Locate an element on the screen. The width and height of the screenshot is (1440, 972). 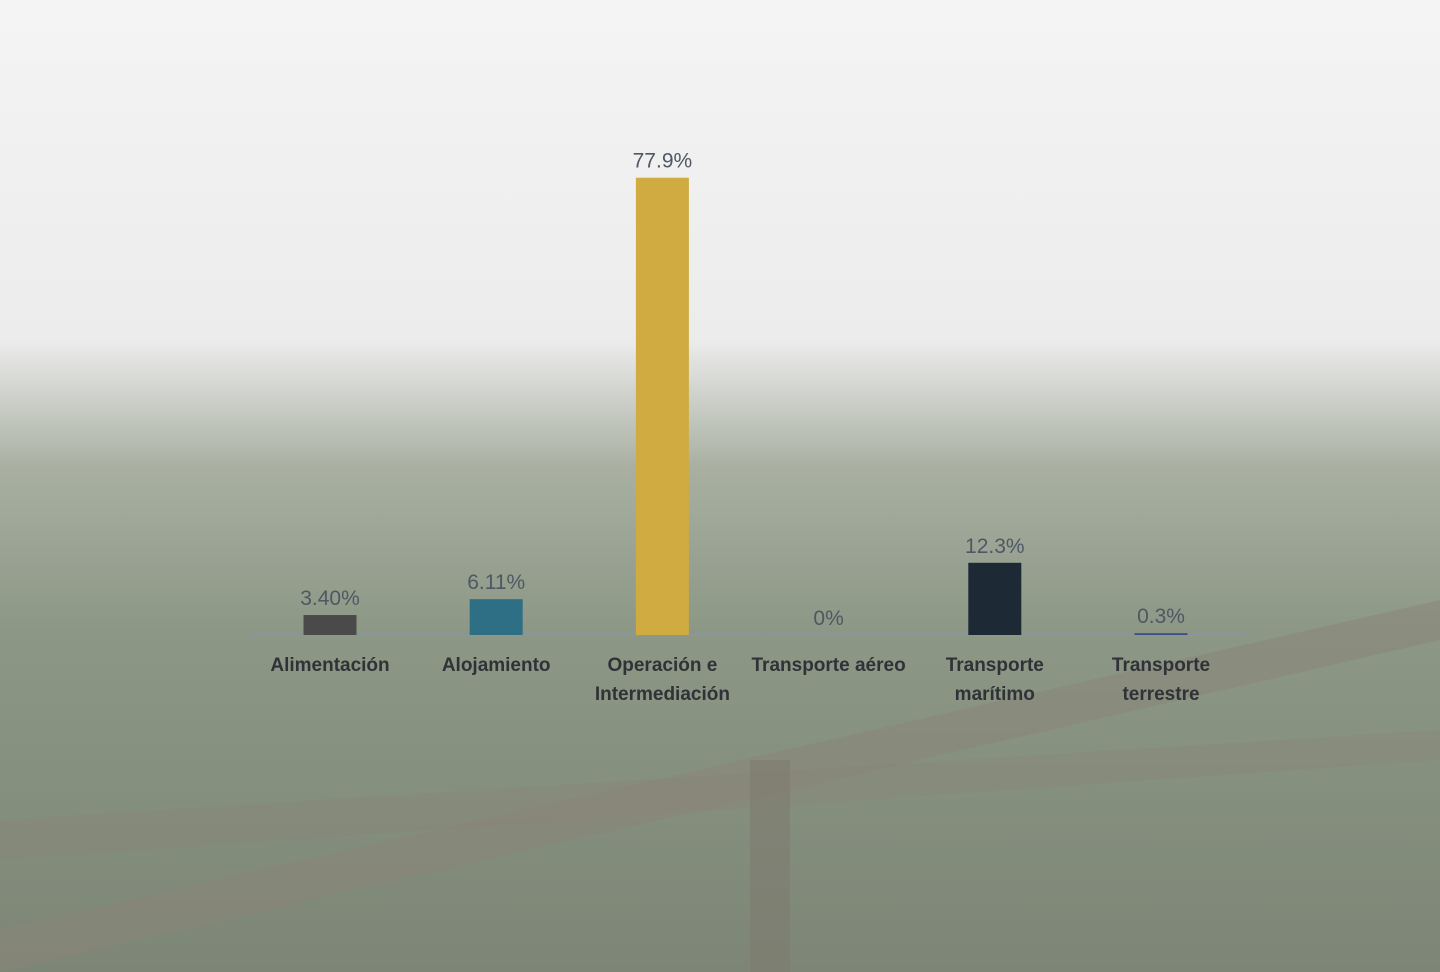
category-label: Transporte aéreo is located at coordinates (828, 665).